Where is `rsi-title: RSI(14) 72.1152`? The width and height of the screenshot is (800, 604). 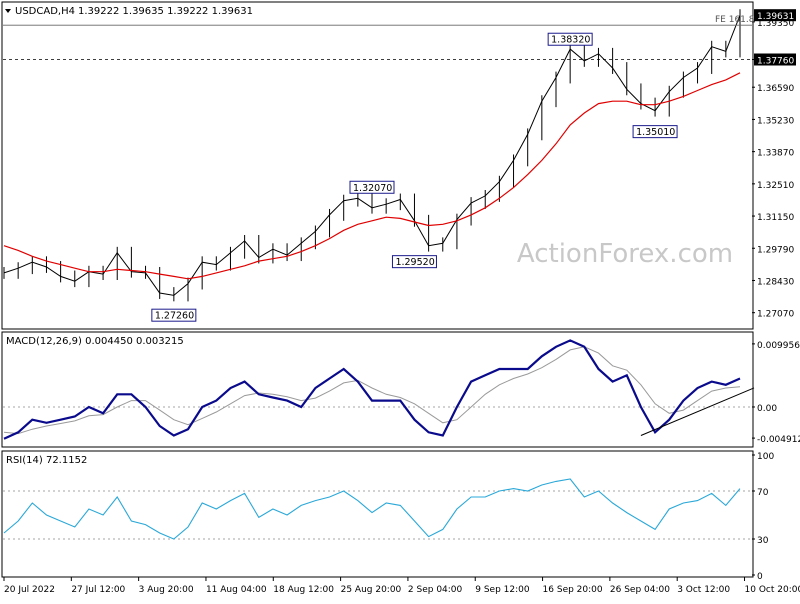
rsi-title: RSI(14) 72.1152 is located at coordinates (46, 460).